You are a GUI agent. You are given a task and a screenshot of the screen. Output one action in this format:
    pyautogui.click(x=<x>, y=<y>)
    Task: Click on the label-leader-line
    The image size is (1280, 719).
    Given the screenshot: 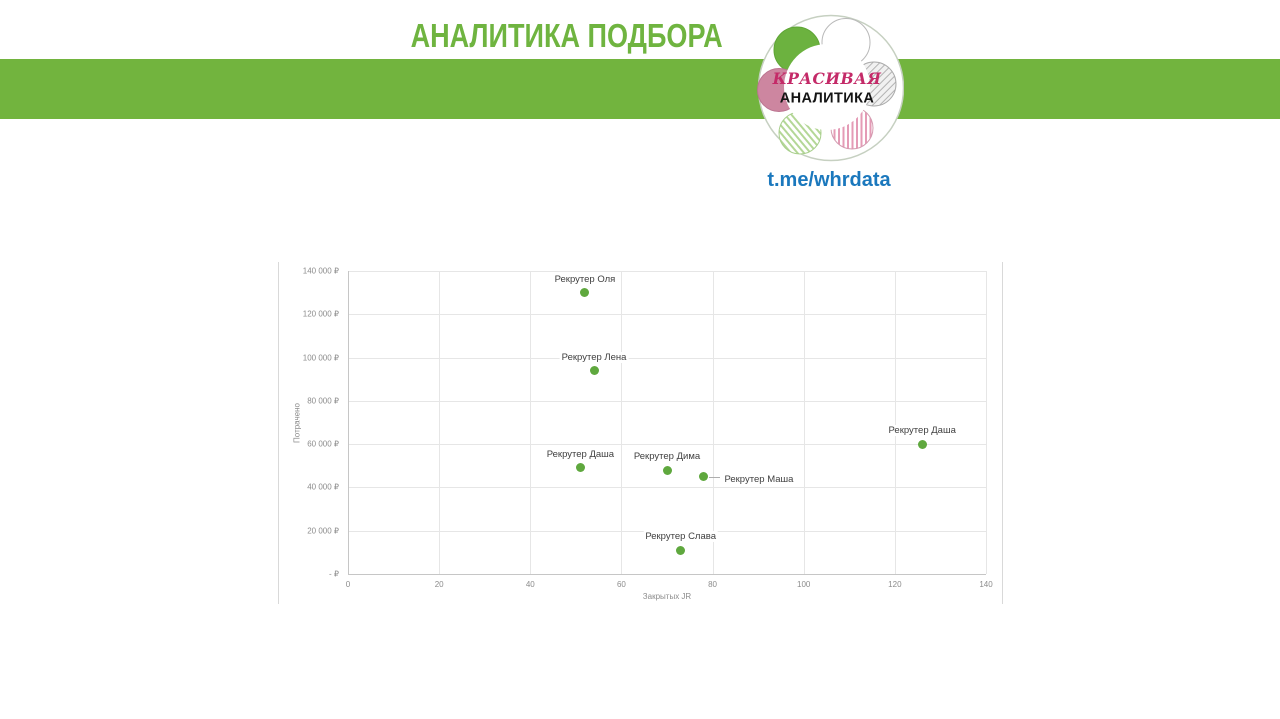 What is the action you would take?
    pyautogui.click(x=715, y=477)
    